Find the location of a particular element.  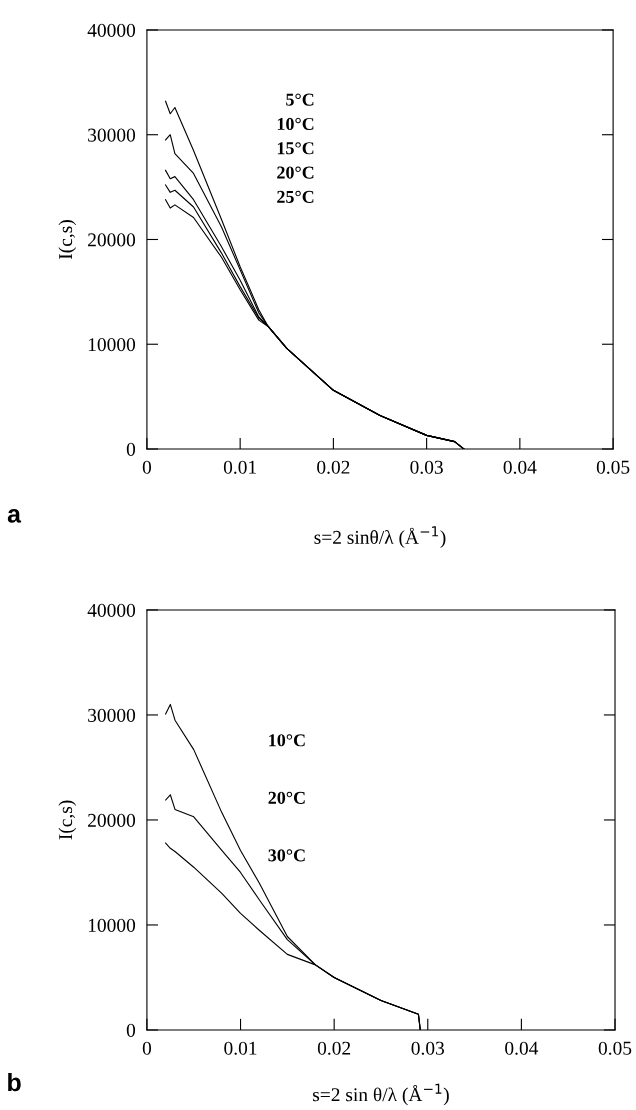

x-axis-title: s=2 sin θ/λ (Å$^{−1}$) is located at coordinates (381, 1094).